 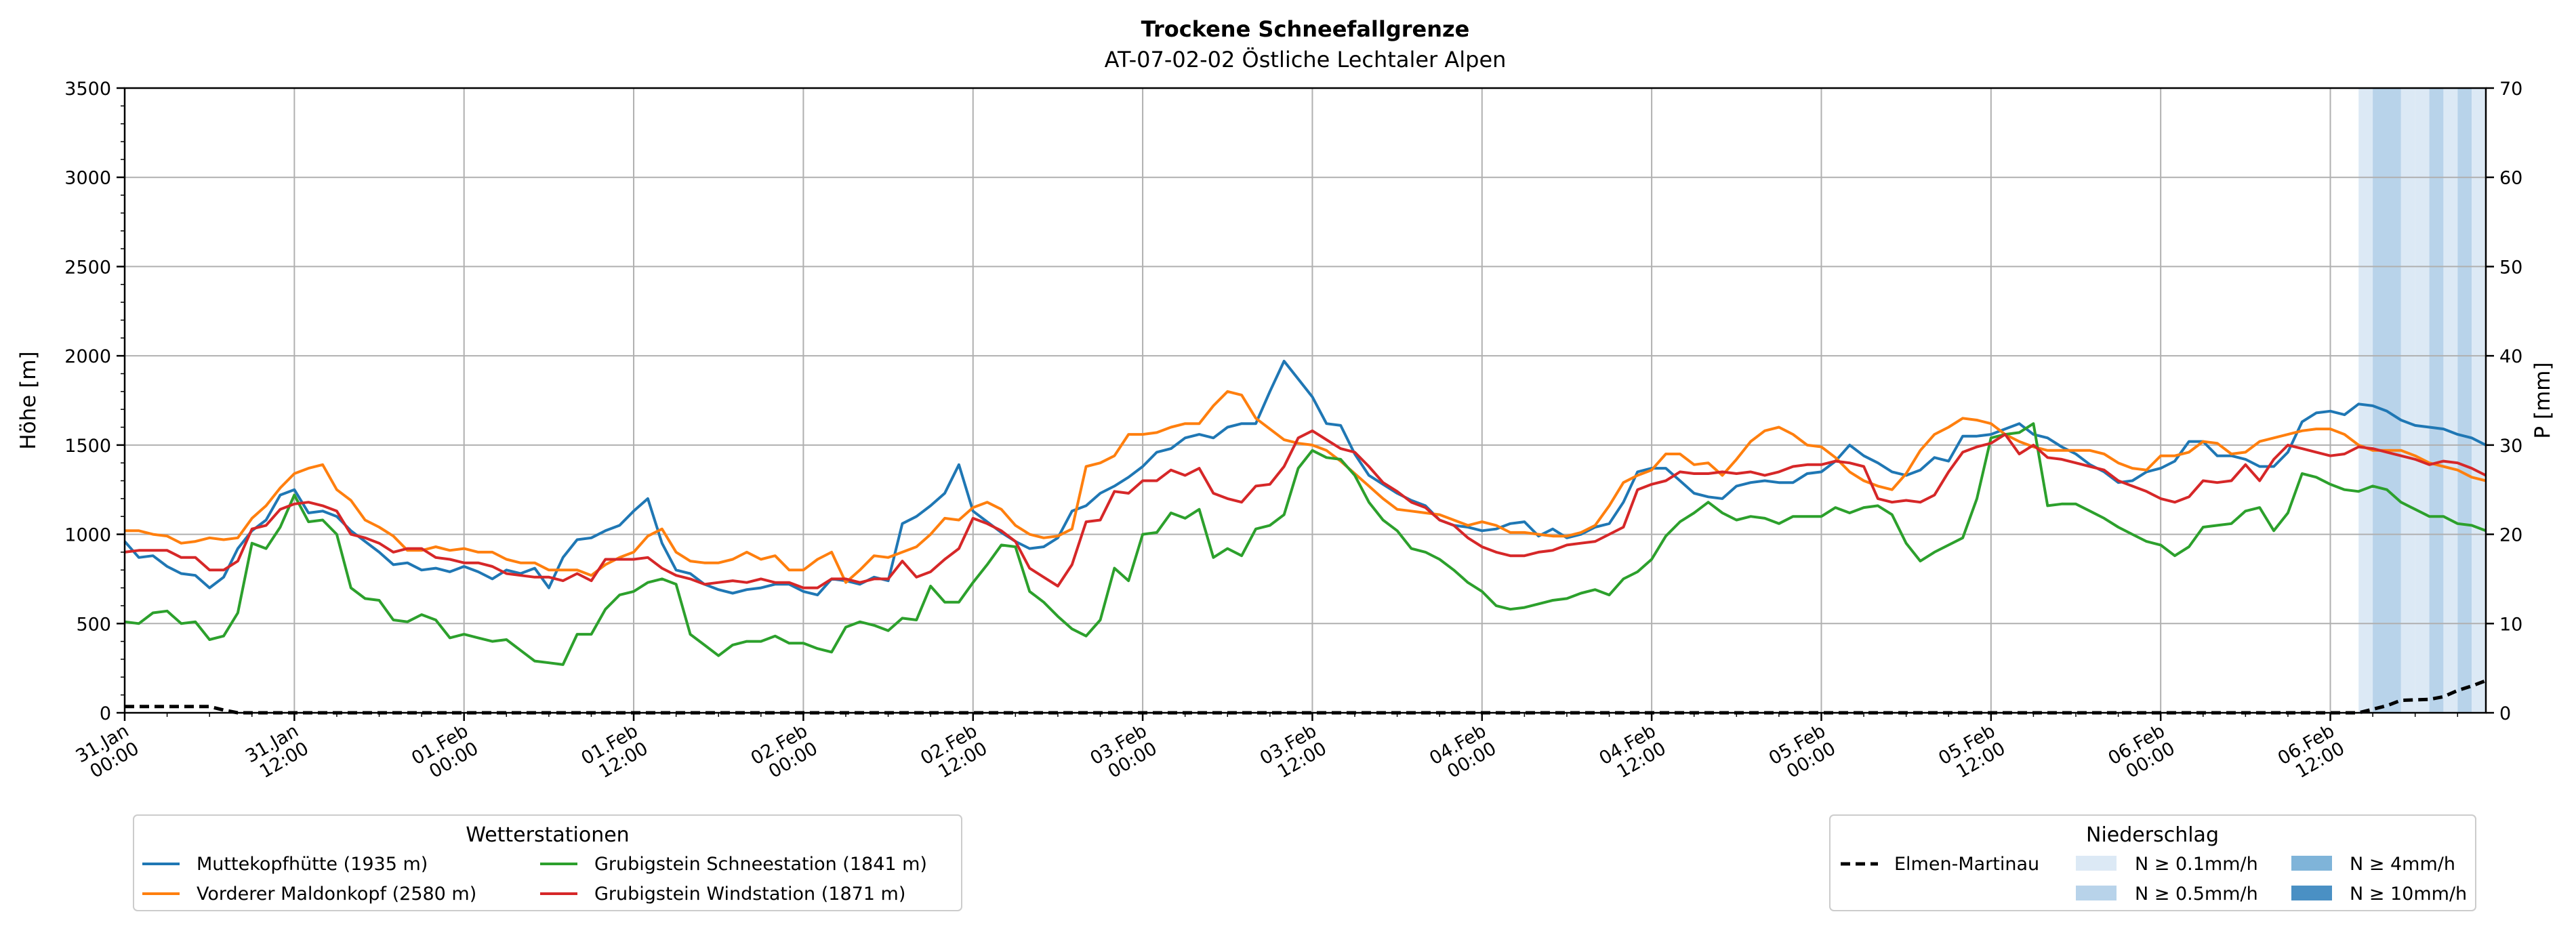 What do you see at coordinates (2510, 89) in the screenshot?
I see `y2-tick-label-70: 70` at bounding box center [2510, 89].